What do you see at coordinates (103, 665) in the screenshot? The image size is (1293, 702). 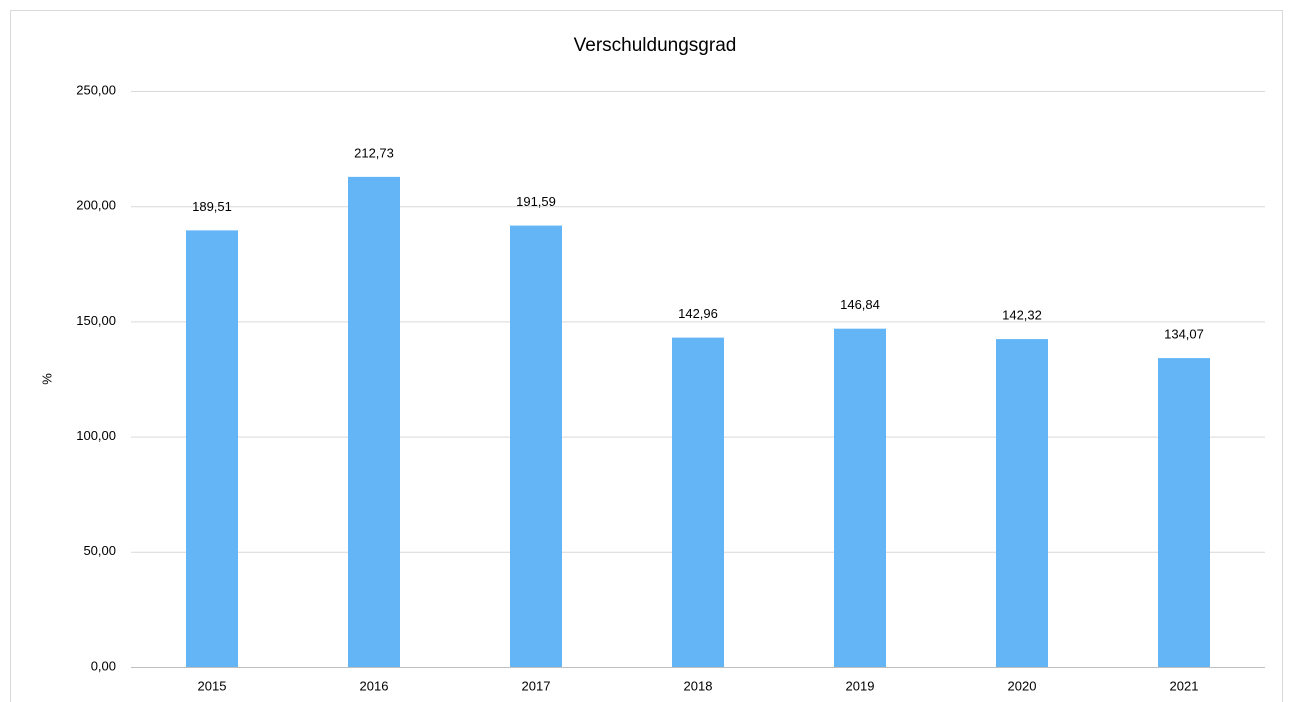 I see `y-tick-label: 0,00` at bounding box center [103, 665].